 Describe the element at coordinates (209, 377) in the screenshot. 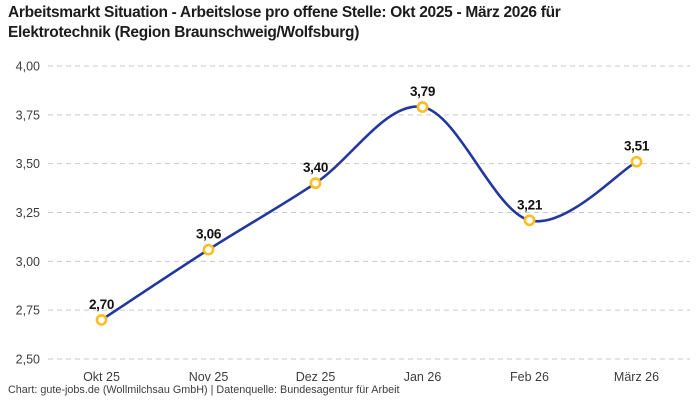

I see `x-axis-tick-label: Nov 25` at that location.